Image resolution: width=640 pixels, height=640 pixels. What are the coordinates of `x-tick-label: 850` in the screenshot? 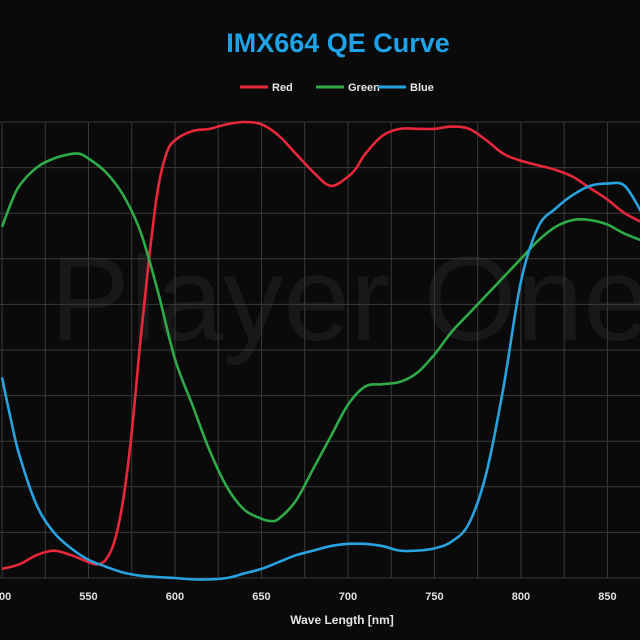 It's located at (607, 597).